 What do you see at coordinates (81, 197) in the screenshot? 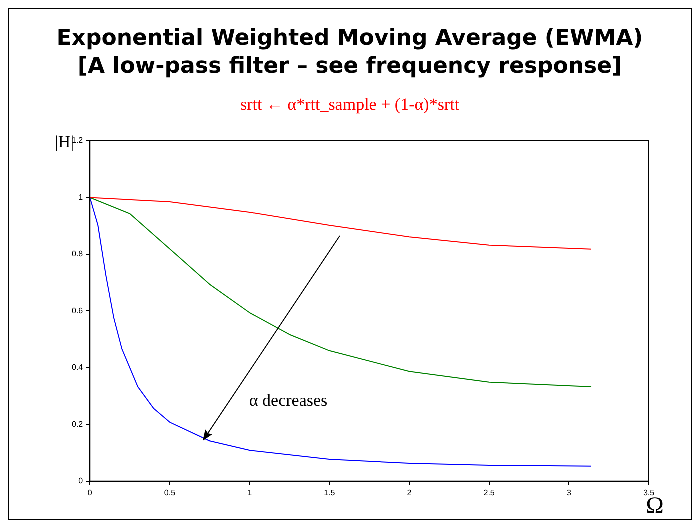
I see `y-tick-label: 1` at bounding box center [81, 197].